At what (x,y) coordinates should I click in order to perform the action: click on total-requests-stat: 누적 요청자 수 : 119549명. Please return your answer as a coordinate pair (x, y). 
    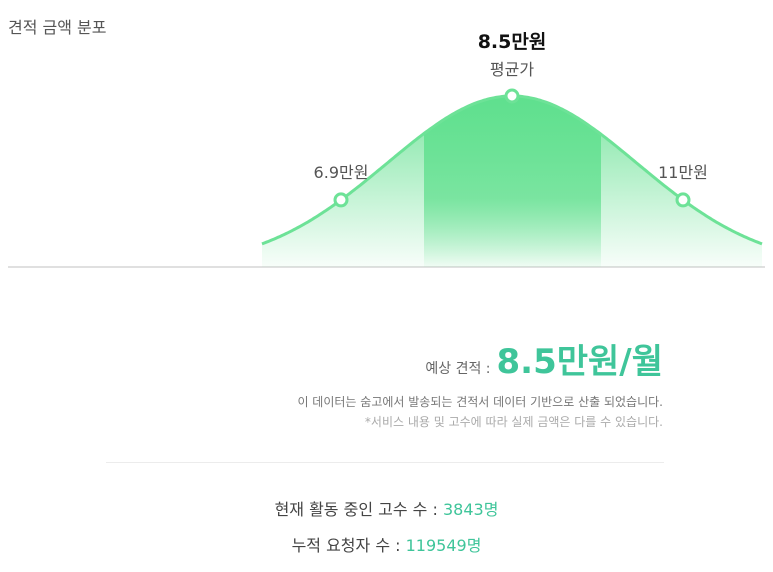
    Looking at the image, I should click on (386, 544).